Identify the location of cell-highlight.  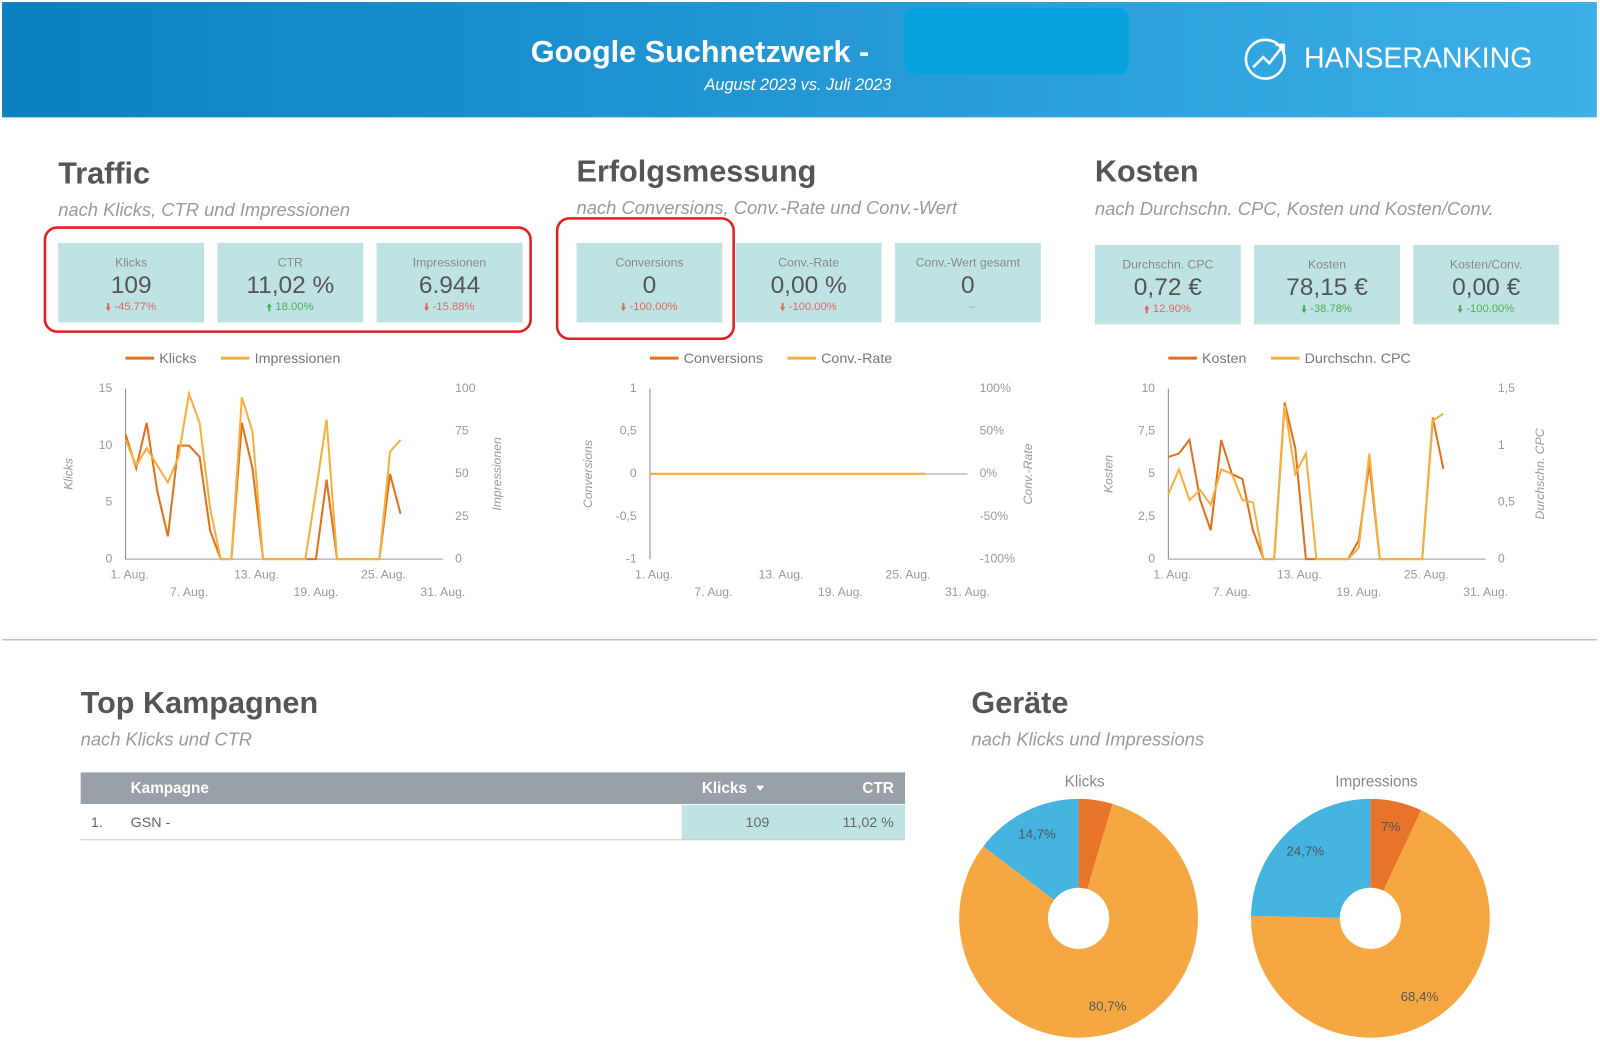
(793, 822).